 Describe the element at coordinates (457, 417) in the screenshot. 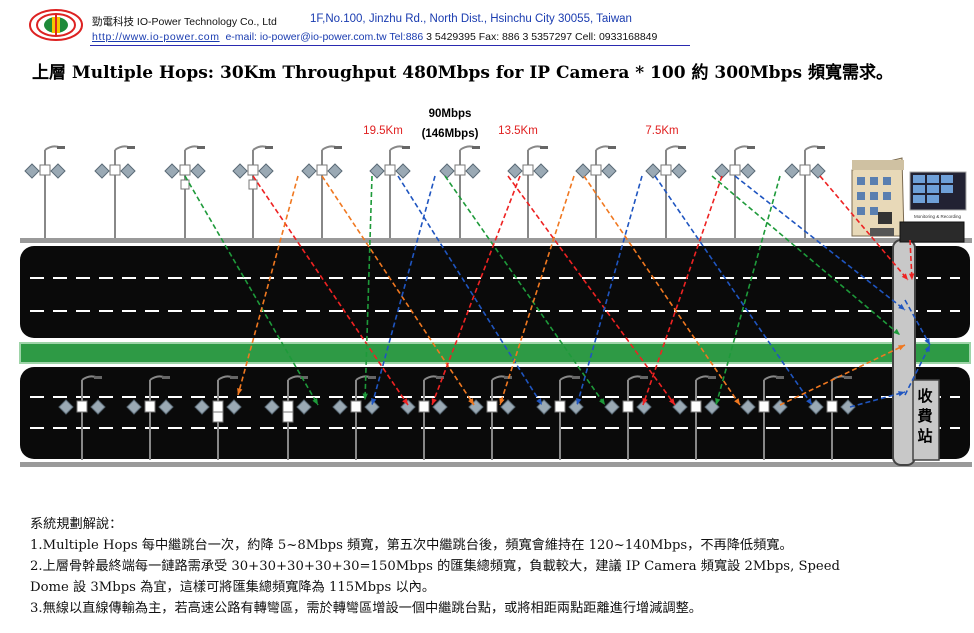

I see `bottom-relay-poles` at that location.